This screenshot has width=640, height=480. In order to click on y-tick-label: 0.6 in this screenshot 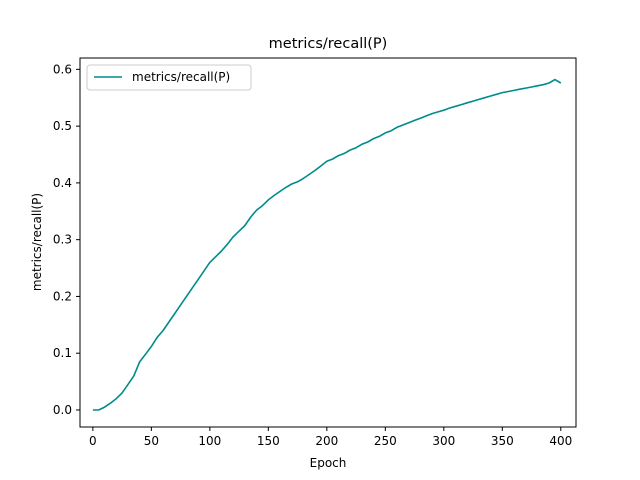, I will do `click(62, 69)`.